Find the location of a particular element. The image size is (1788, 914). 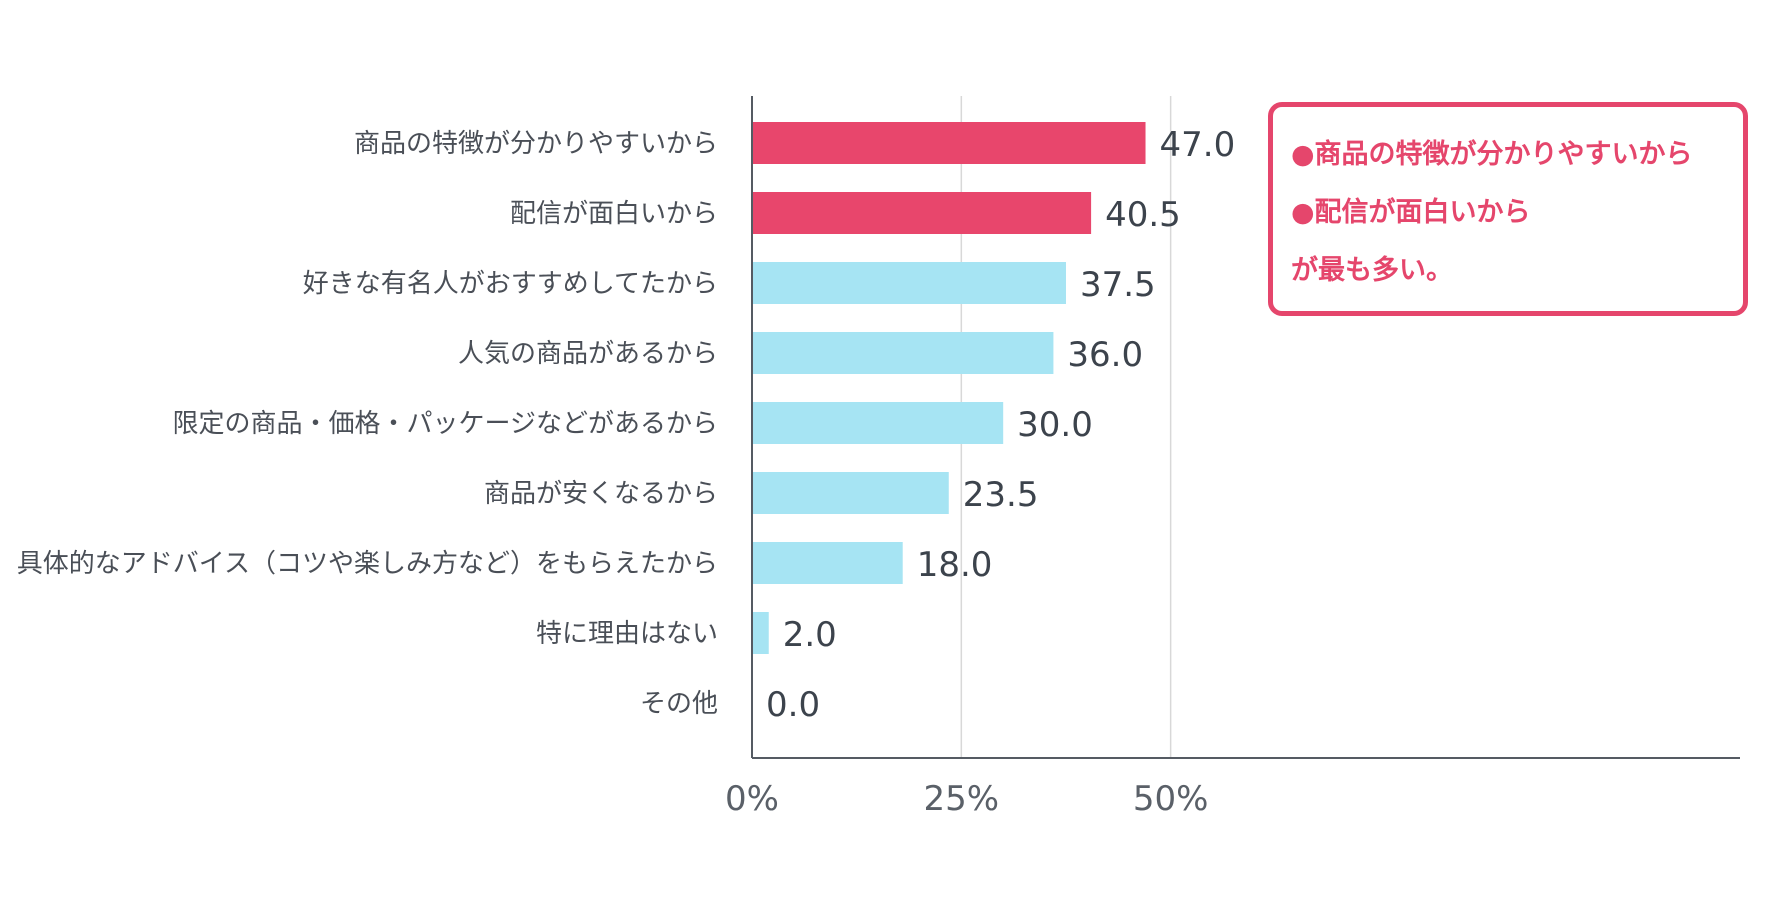

value-label-7: 2.0 is located at coordinates (810, 635).